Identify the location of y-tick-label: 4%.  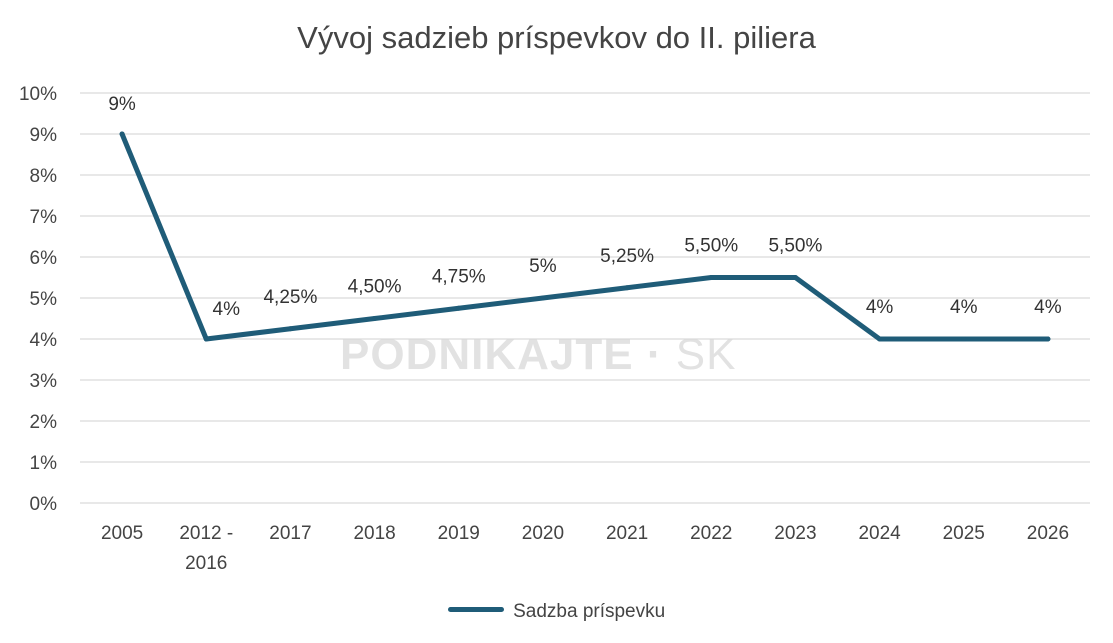
(44, 340).